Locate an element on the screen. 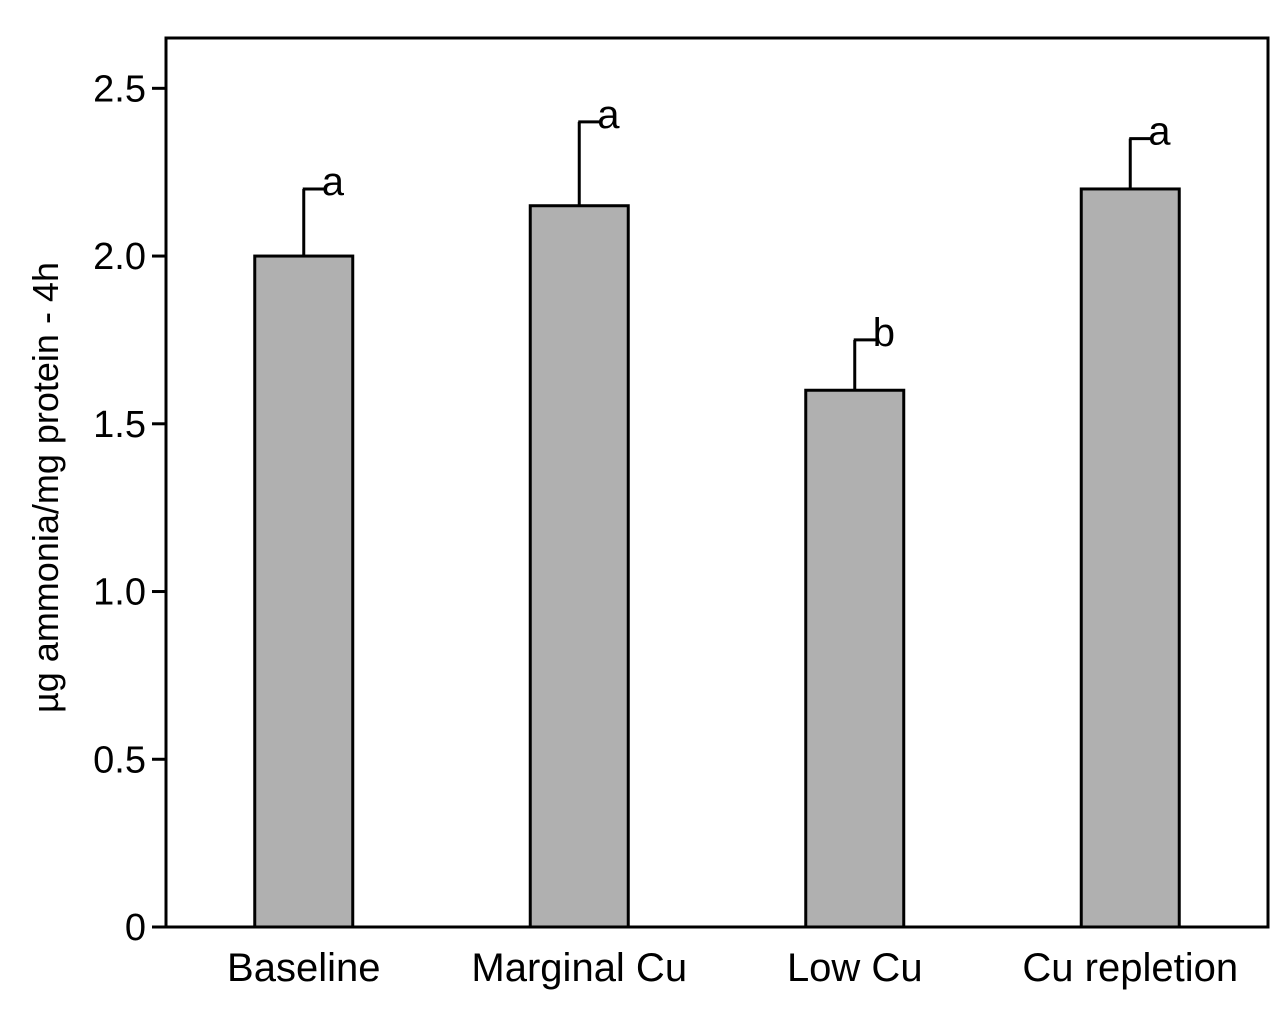 The height and width of the screenshot is (1013, 1285). bar-marginal-cu is located at coordinates (579, 566).